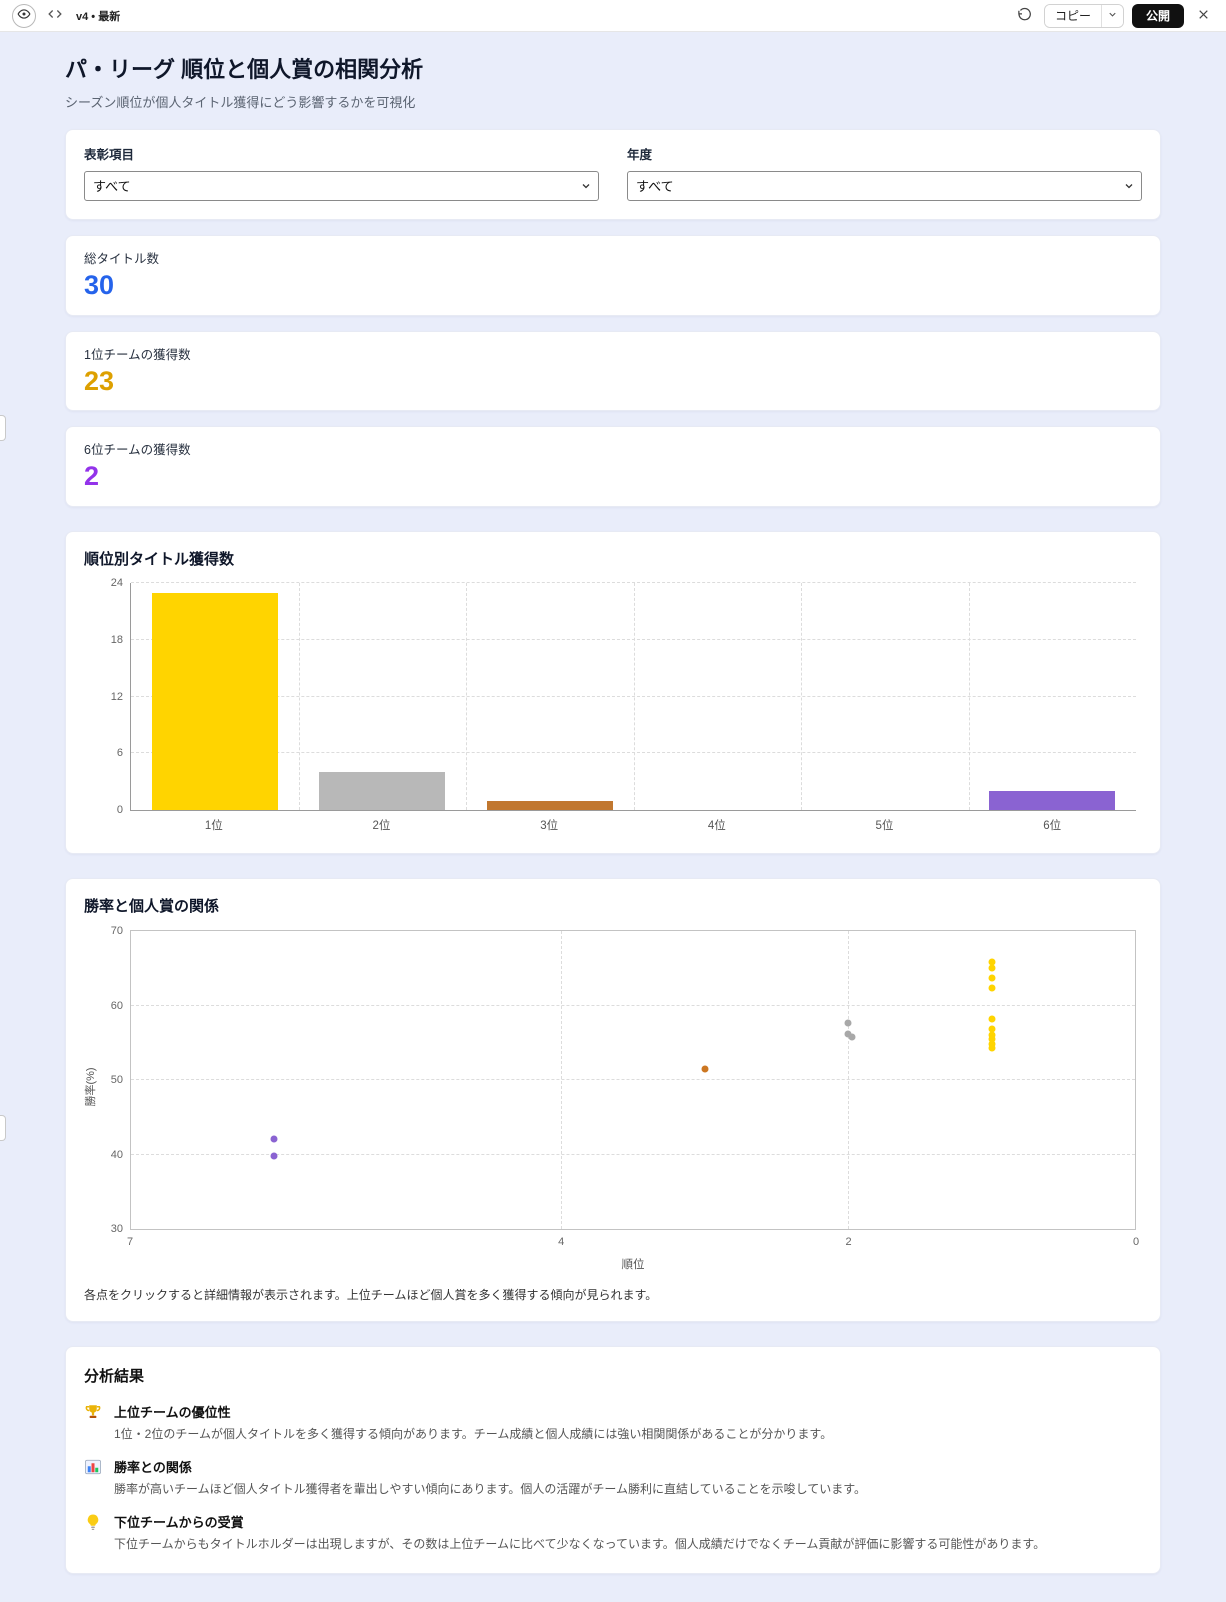  What do you see at coordinates (613, 467) in the screenshot?
I see `stat-card-sixth-place: 6位チームの獲得数 2` at bounding box center [613, 467].